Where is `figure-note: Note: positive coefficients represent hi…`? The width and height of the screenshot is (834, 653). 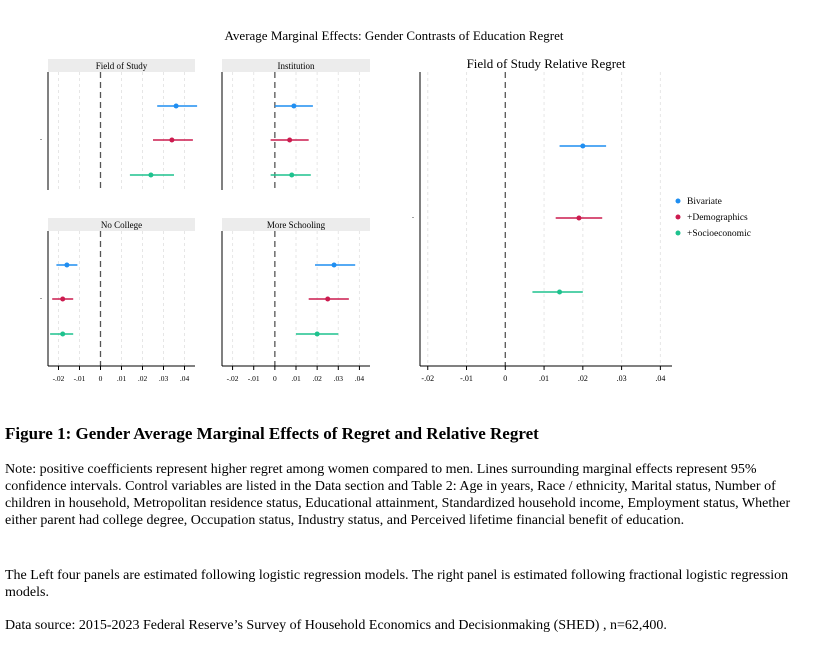 figure-note: Note: positive coefficients represent hi… is located at coordinates (398, 495).